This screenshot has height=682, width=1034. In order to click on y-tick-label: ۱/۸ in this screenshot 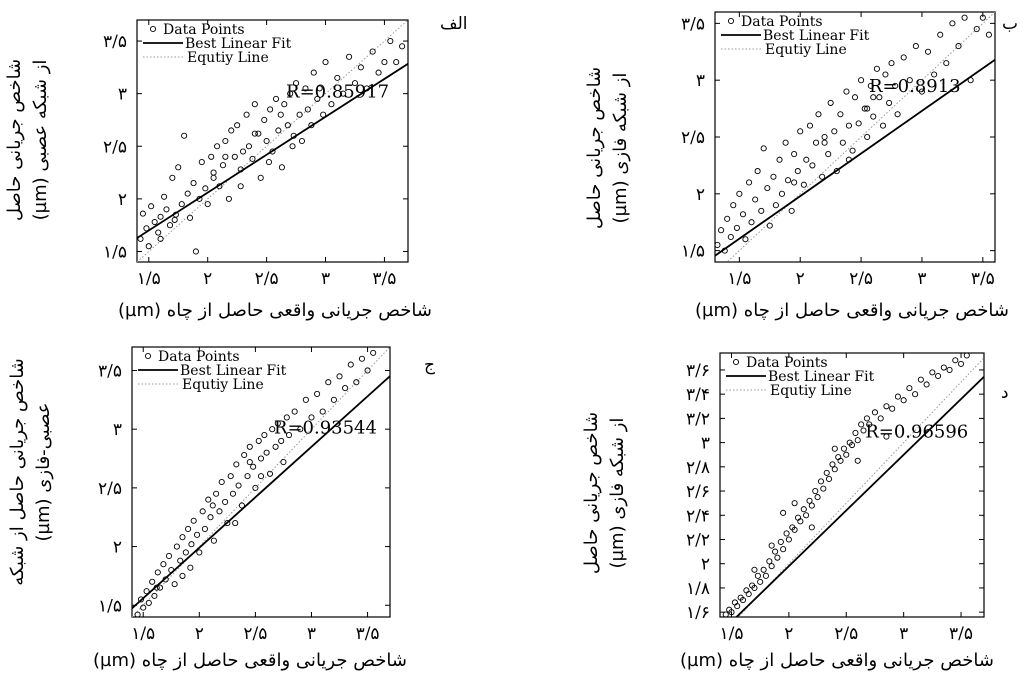, I will do `click(698, 589)`.